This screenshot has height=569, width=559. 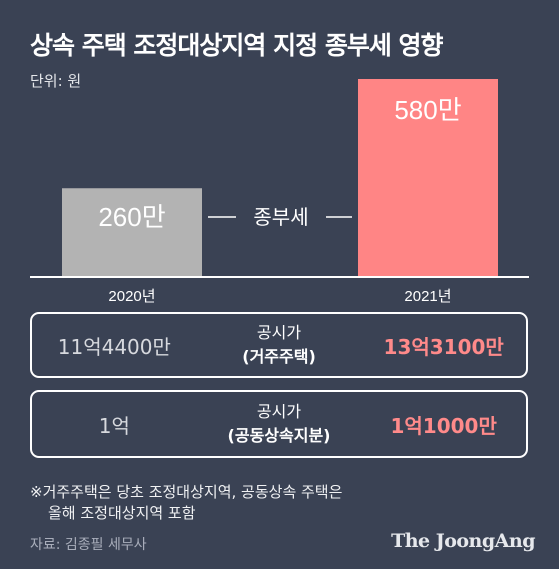 I want to click on old-value: 11억4400만, so click(x=114, y=346).